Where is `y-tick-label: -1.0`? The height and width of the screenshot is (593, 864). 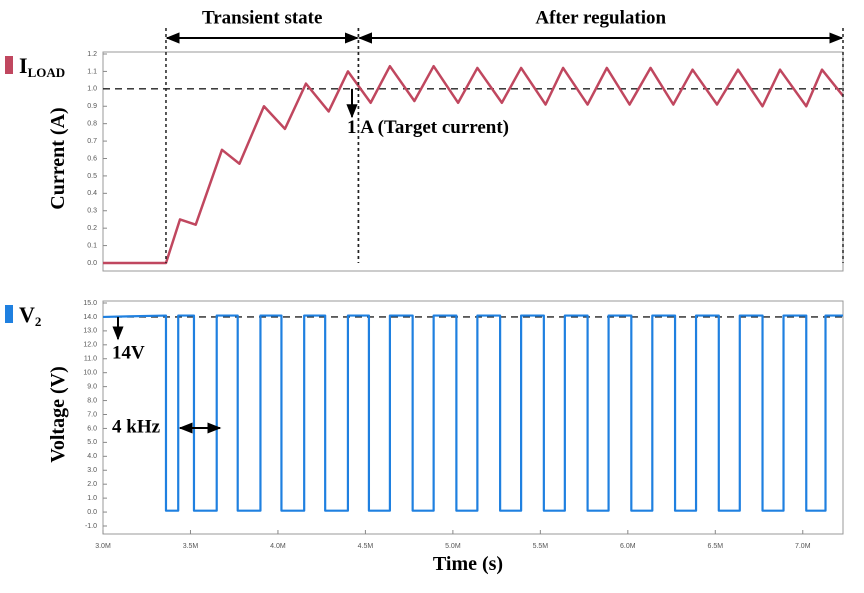 y-tick-label: -1.0 is located at coordinates (91, 526).